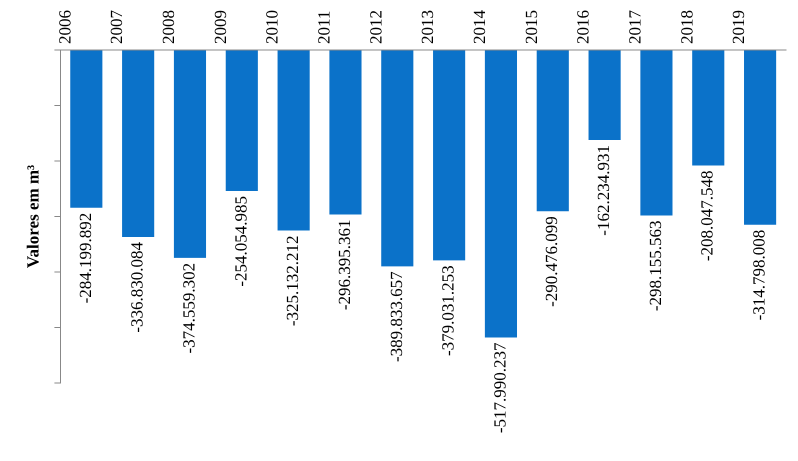  Describe the element at coordinates (552, 261) in the screenshot. I see `data-label: -290.476.099` at that location.